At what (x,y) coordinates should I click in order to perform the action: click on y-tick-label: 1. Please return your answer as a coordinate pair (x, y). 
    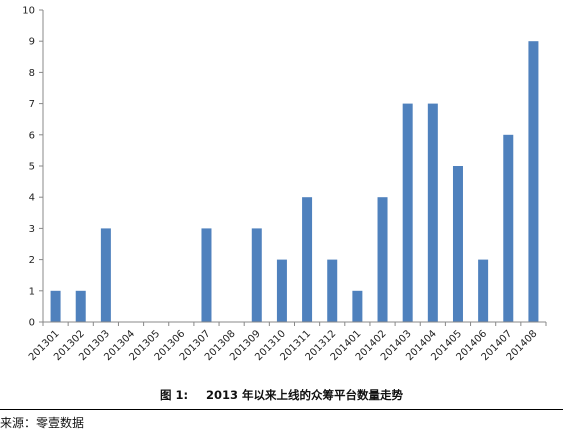
    Looking at the image, I should click on (32, 291).